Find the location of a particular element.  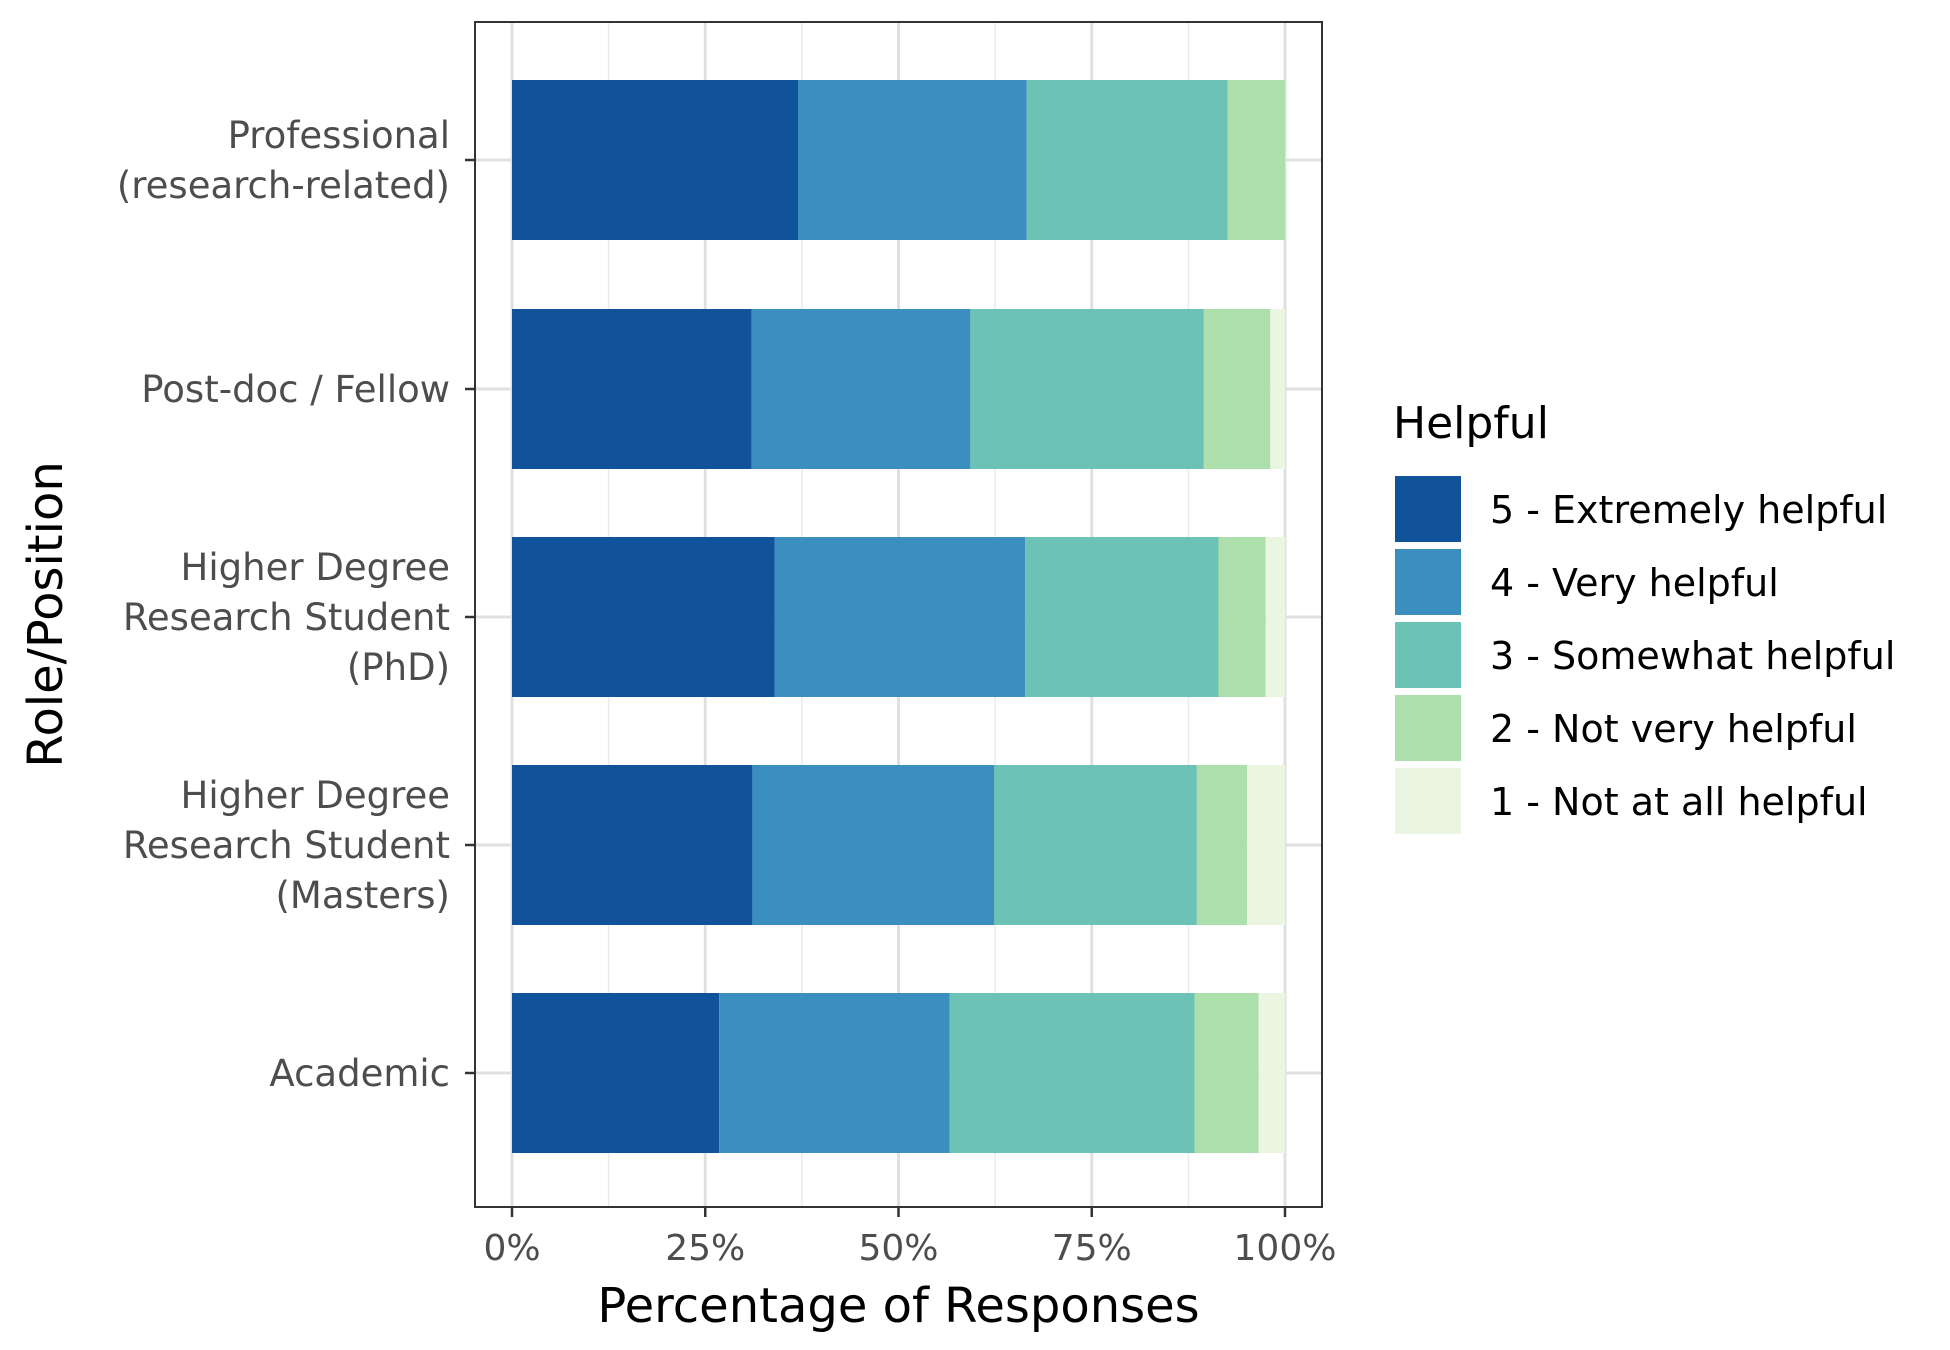

y-category-label: Higher Degree Research Student (Masters) is located at coordinates (286, 845).